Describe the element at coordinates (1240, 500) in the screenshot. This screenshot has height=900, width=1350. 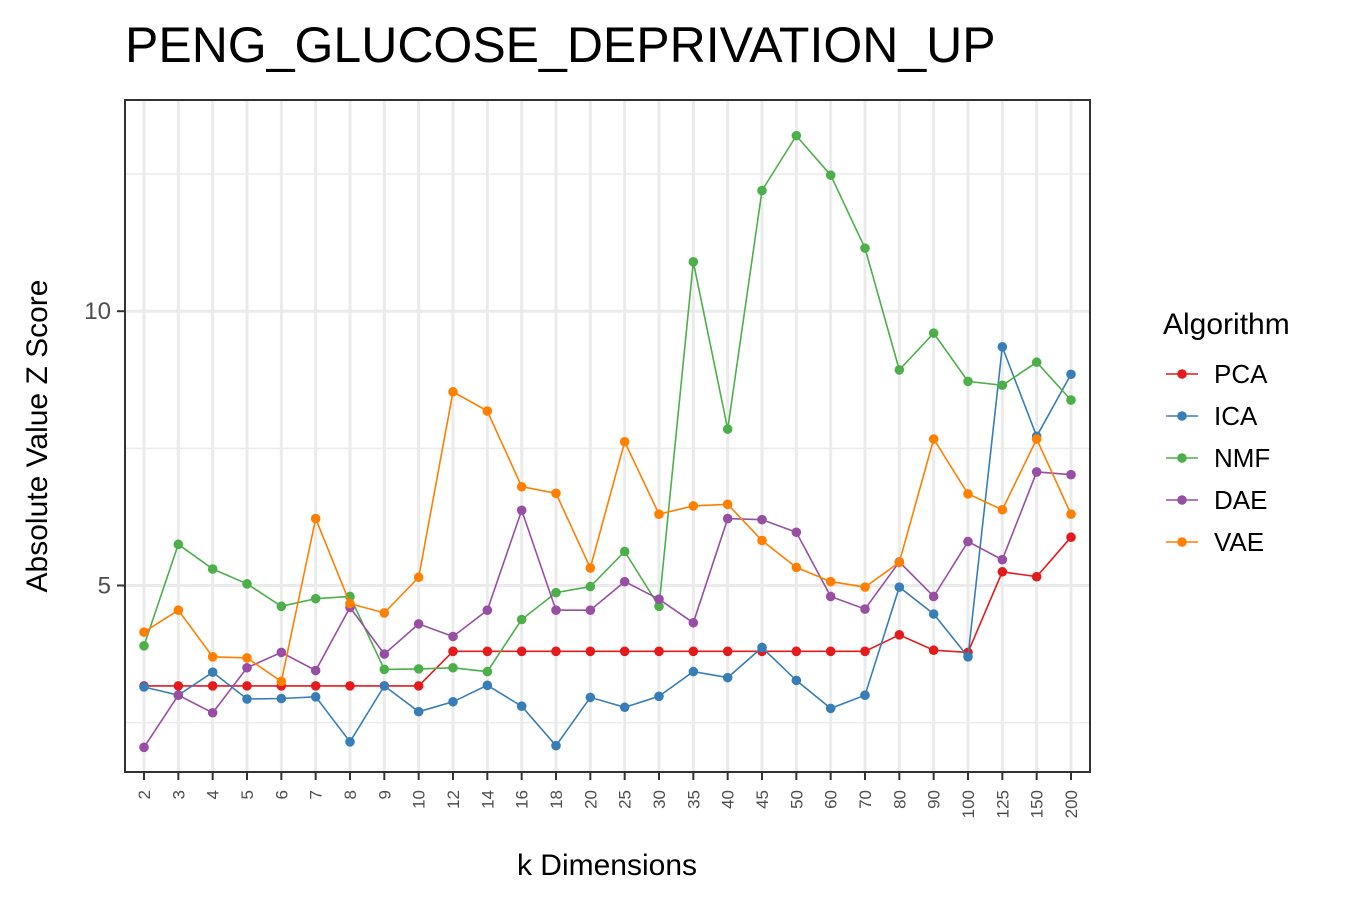
I see `legend-label-dae: DAE` at that location.